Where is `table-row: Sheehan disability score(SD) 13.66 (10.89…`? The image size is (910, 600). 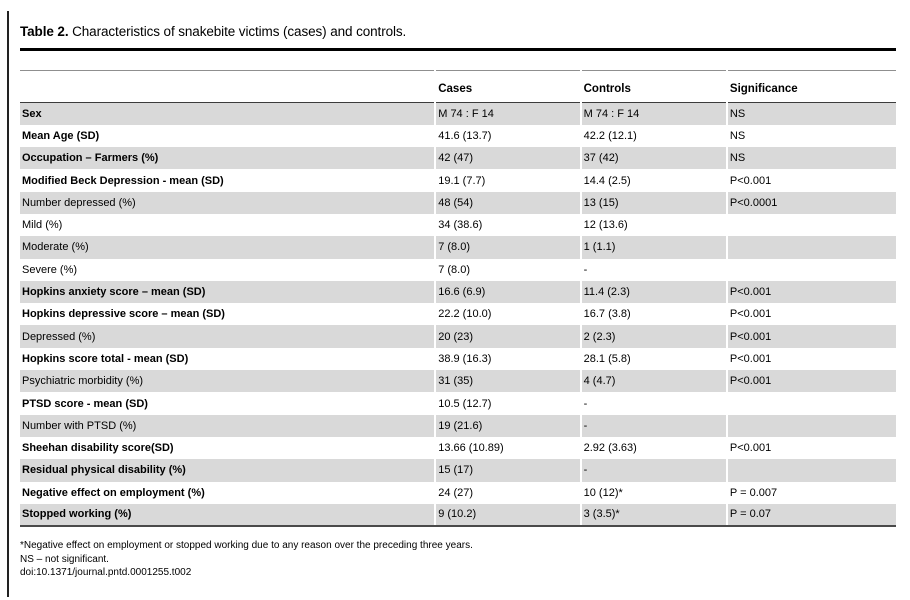 table-row: Sheehan disability score(SD) 13.66 (10.89… is located at coordinates (458, 448).